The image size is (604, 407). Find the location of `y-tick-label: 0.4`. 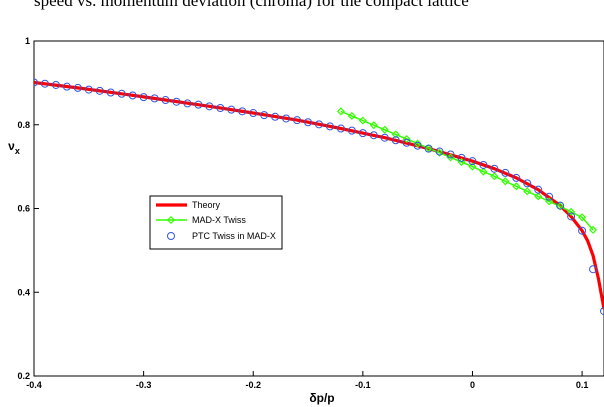

y-tick-label: 0.4 is located at coordinates (23, 292).